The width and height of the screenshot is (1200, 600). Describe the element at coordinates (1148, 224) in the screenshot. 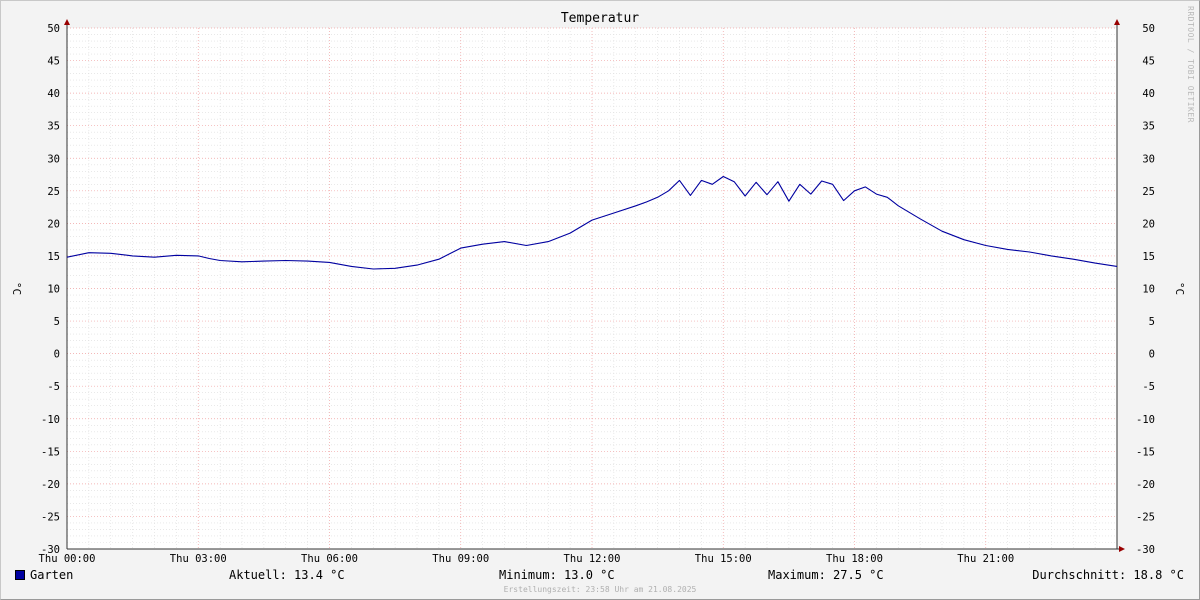

I see `y-tick-label-right: 20` at that location.